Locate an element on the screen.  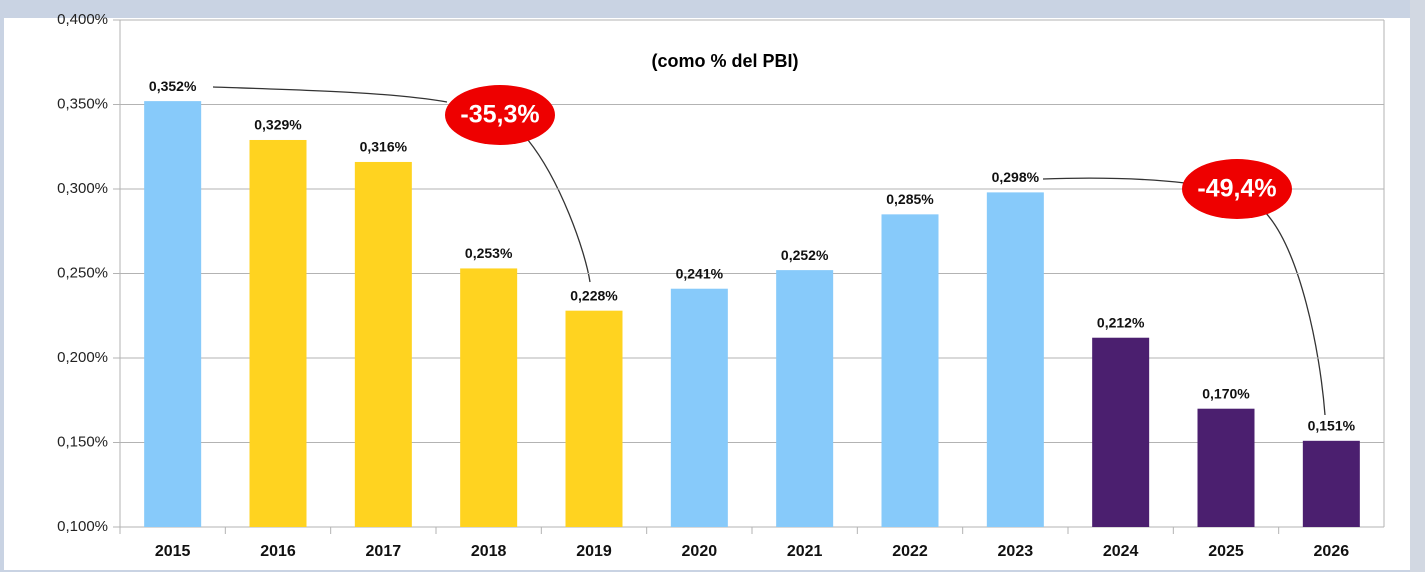
value-label: 0,253% is located at coordinates (489, 253).